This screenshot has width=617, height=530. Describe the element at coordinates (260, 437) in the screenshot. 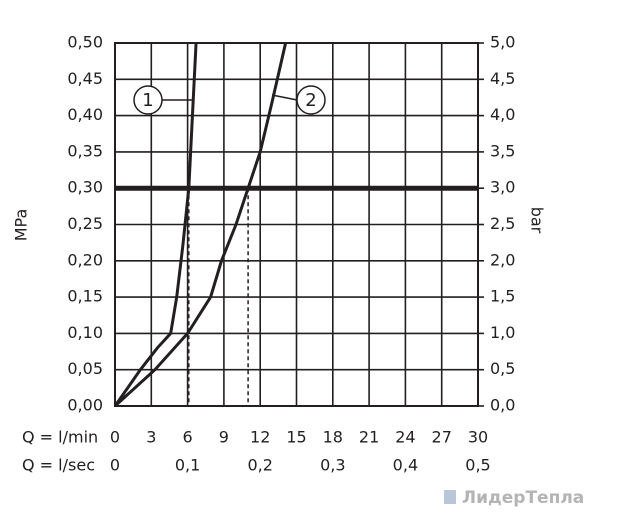

I see `x-tick-label: 12` at that location.